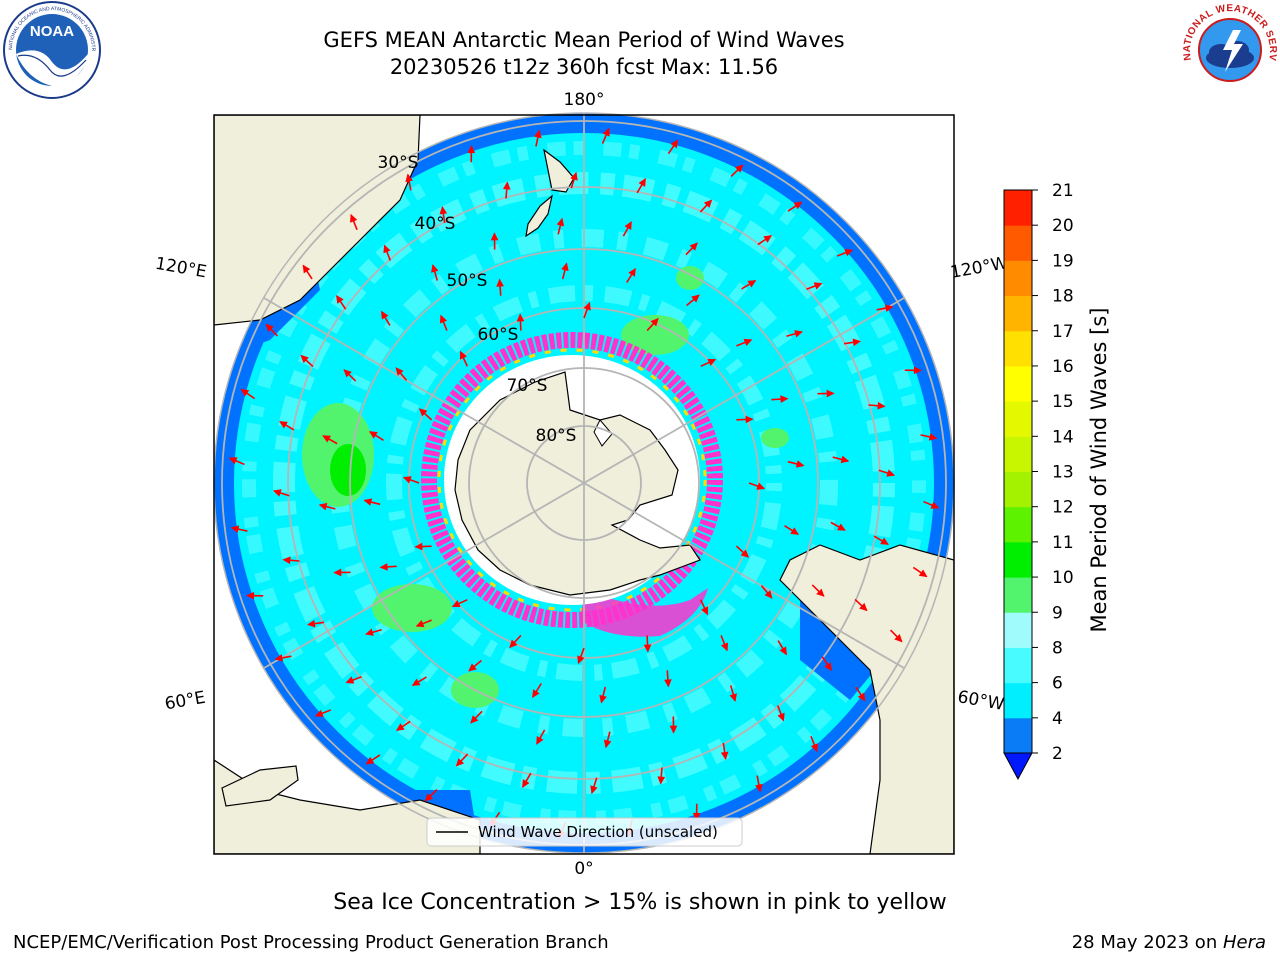 The image size is (1280, 960). Describe the element at coordinates (598, 832) in the screenshot. I see `legend-label: Wind Wave Direction (unscaled)` at that location.